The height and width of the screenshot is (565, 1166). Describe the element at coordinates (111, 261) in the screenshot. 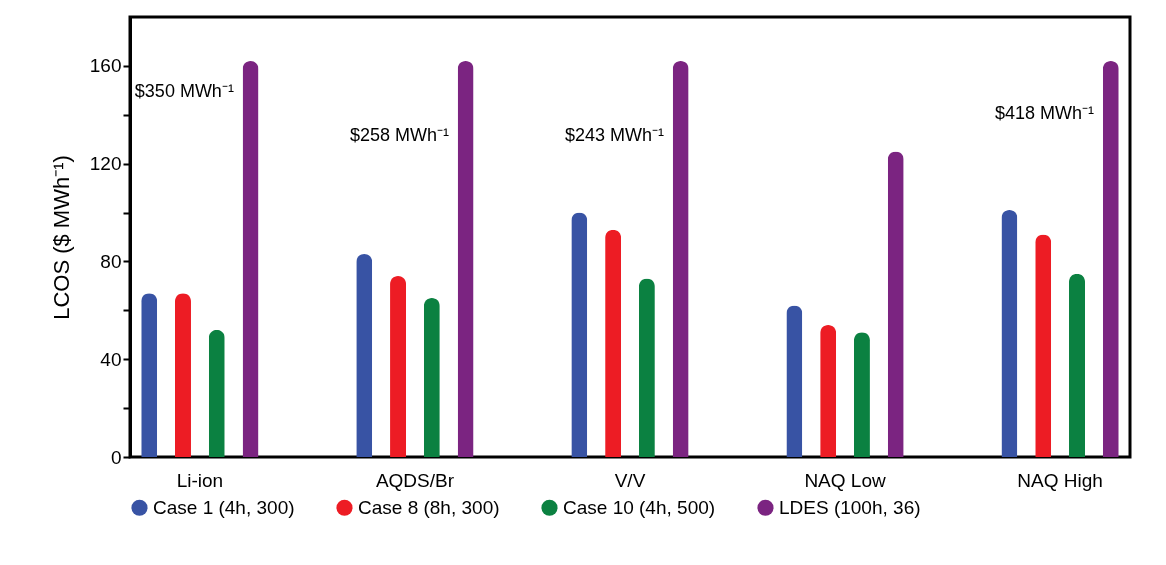

I see `y-tick-label: 80` at that location.